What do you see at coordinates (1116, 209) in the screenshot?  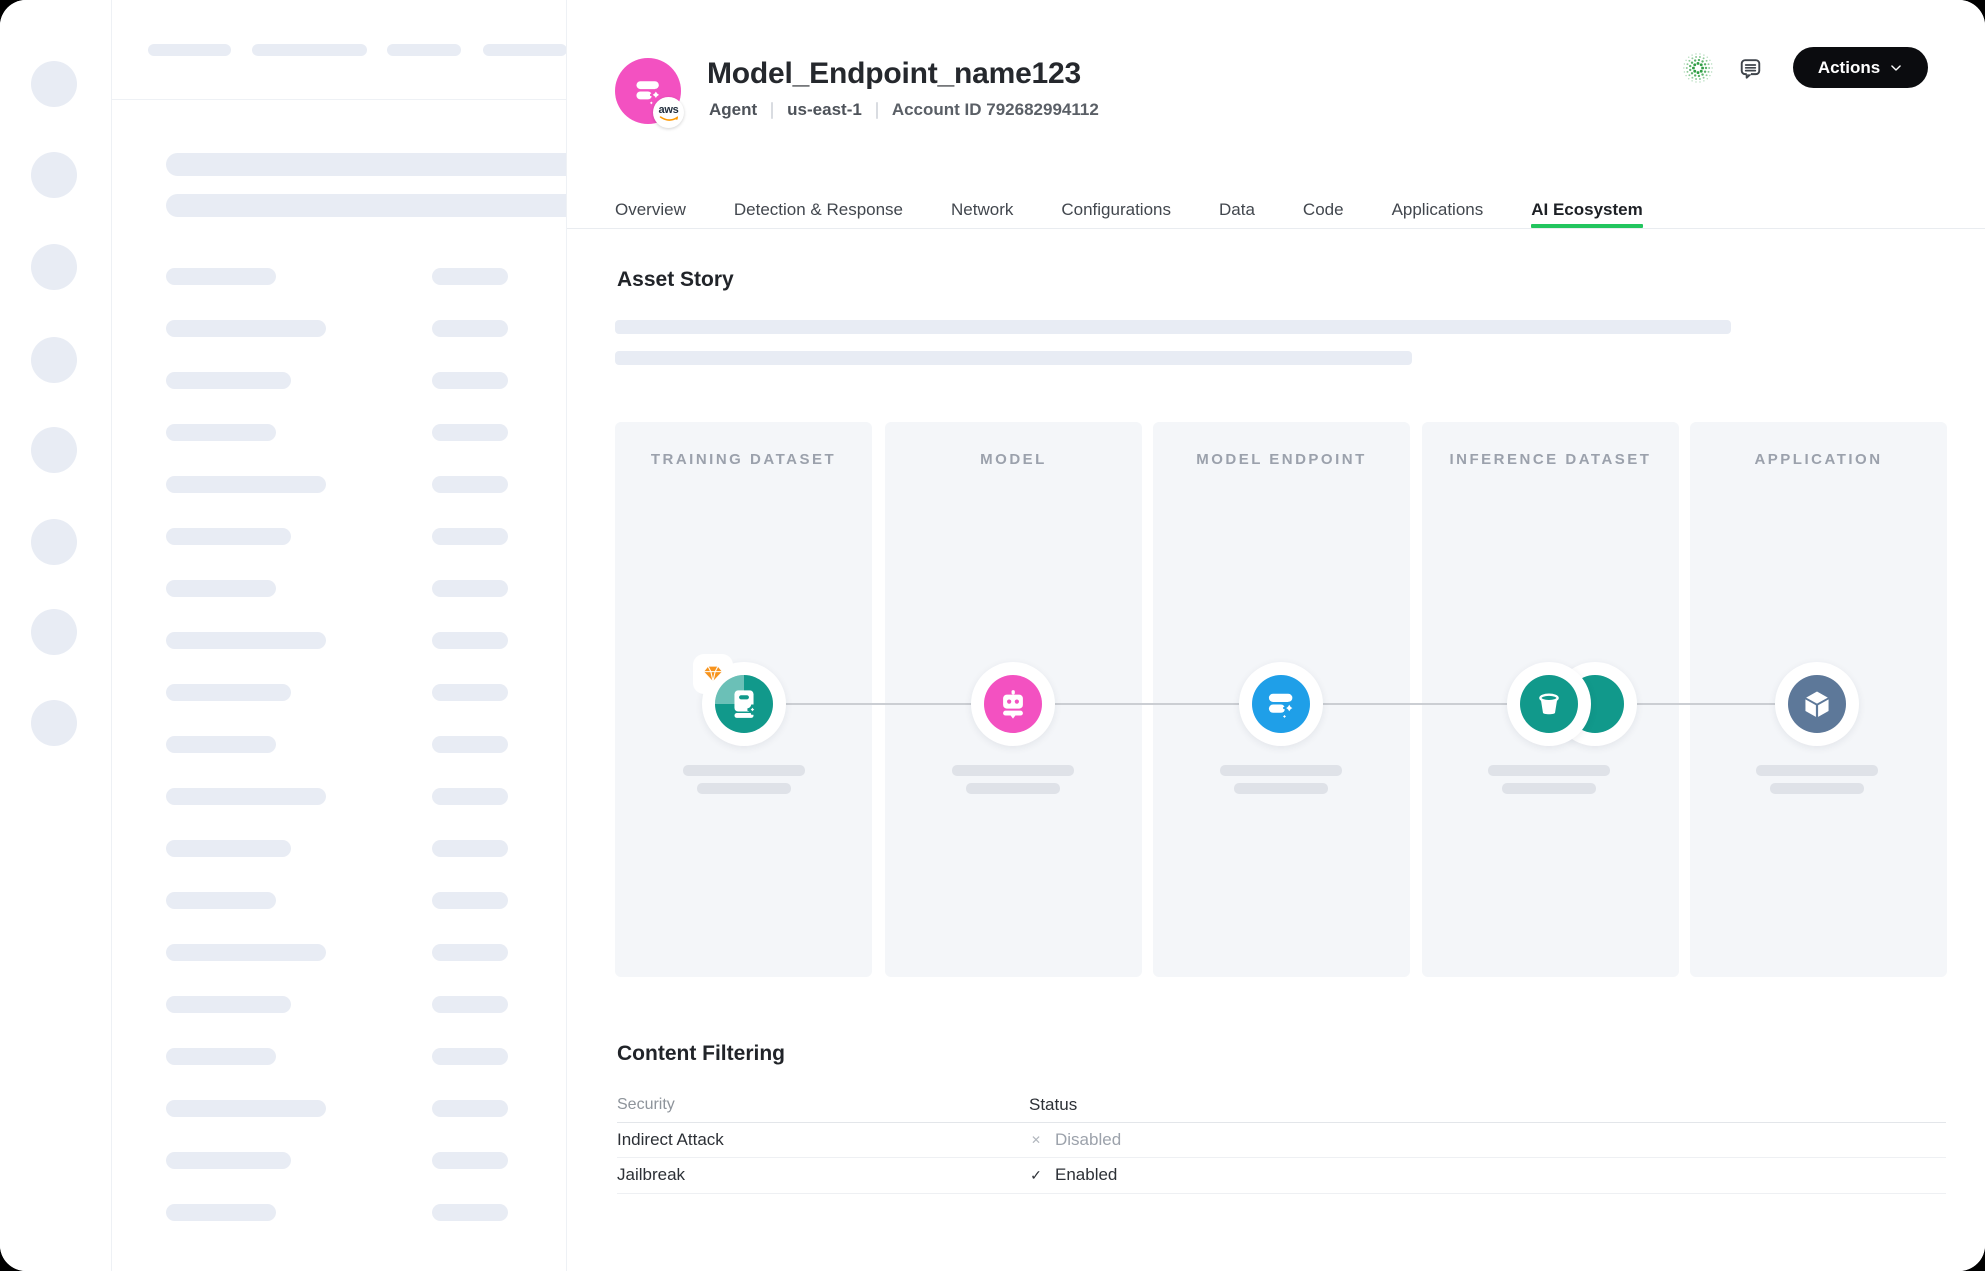 I see `tab-configurations: Configurations` at bounding box center [1116, 209].